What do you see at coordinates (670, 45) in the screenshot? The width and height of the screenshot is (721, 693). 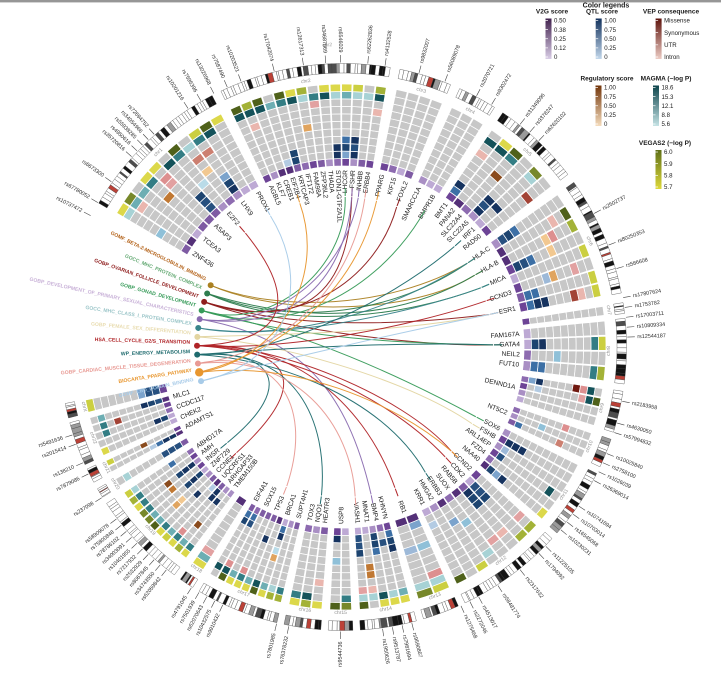 I see `svg-text: UTR` at bounding box center [670, 45].